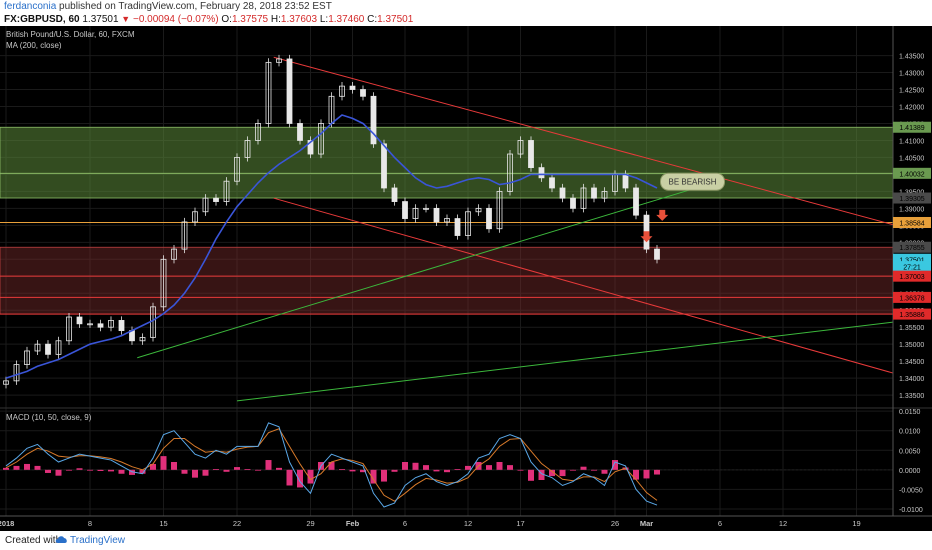  What do you see at coordinates (911, 362) in the screenshot?
I see `price-tick-label-18: 1.34500` at bounding box center [911, 362].